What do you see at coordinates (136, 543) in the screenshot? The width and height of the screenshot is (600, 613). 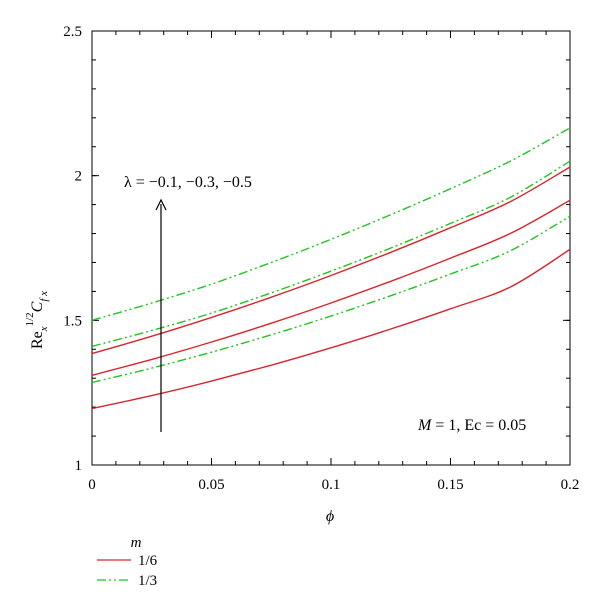 I see `legend-title: m` at bounding box center [136, 543].